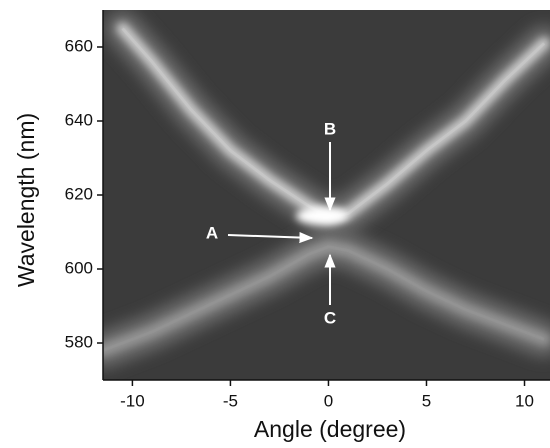 This screenshot has width=550, height=448. I want to click on y-tick-label: 660, so click(79, 45).